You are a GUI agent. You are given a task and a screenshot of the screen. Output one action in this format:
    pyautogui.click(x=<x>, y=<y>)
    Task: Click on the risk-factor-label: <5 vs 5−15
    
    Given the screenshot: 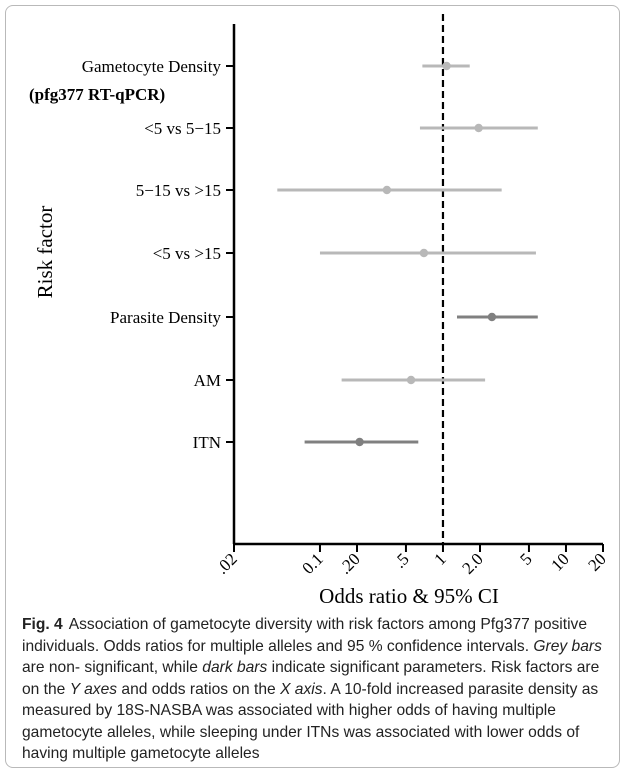 What is the action you would take?
    pyautogui.click(x=182, y=128)
    